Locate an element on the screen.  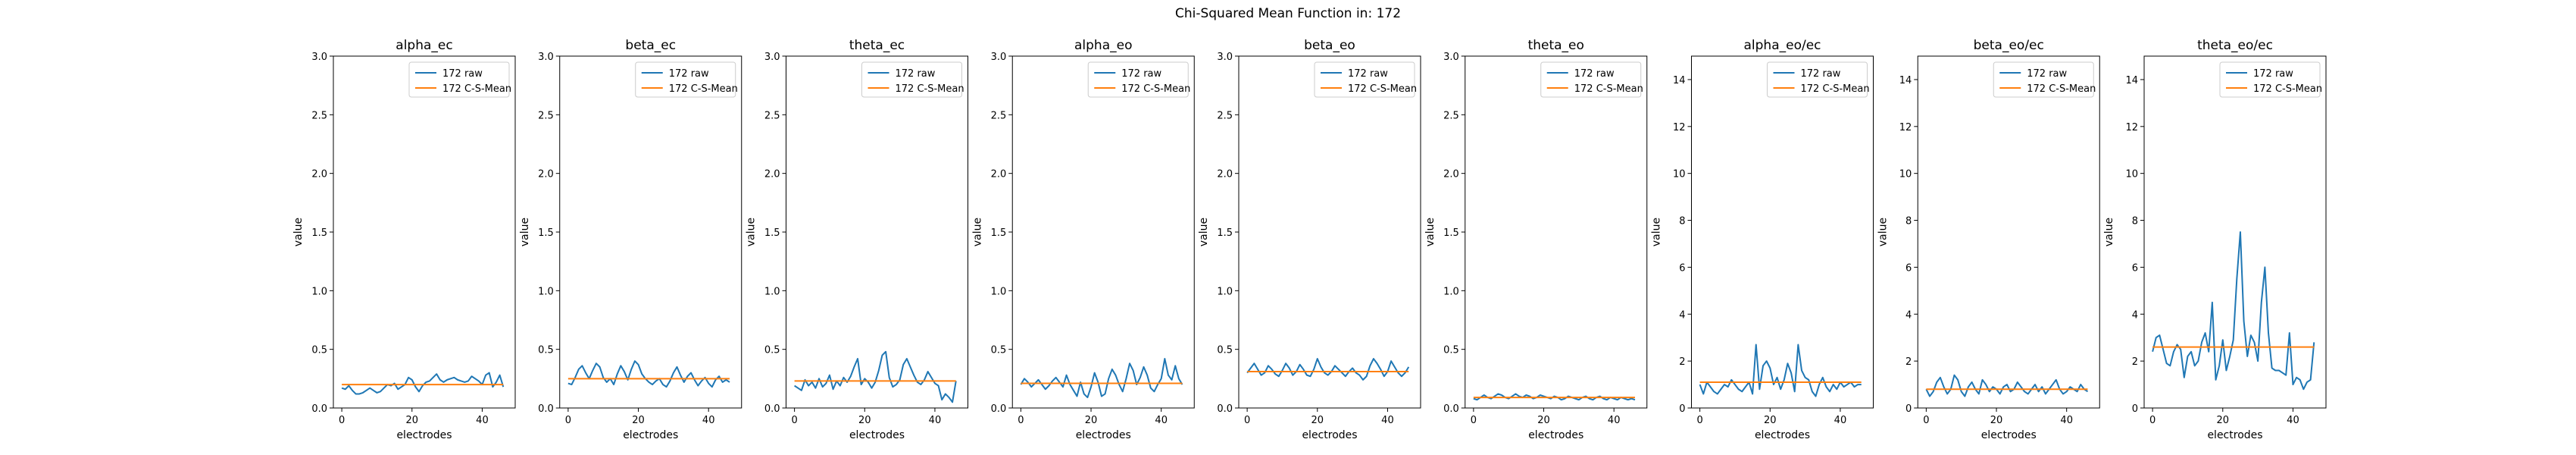
y-tick-label: 14 is located at coordinates (1905, 80).